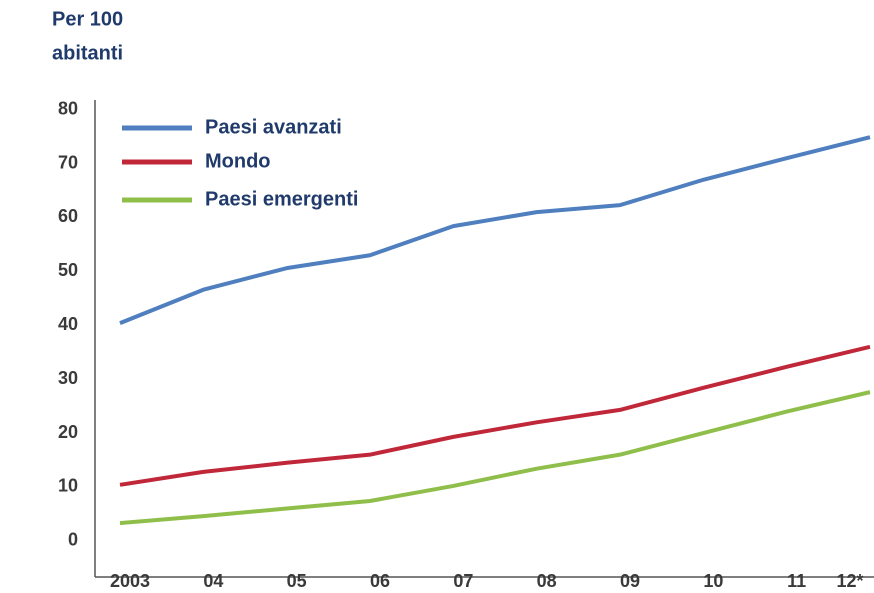  What do you see at coordinates (68, 270) in the screenshot?
I see `y-tick-label: 50` at bounding box center [68, 270].